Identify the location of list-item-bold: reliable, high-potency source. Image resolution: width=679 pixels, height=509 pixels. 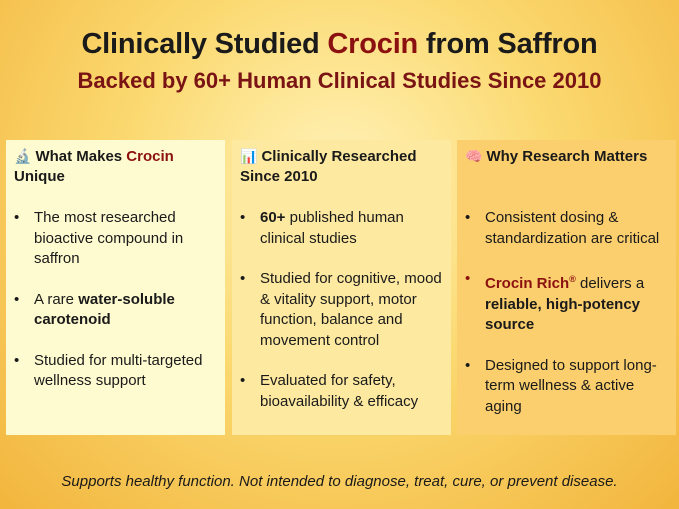
(563, 314).